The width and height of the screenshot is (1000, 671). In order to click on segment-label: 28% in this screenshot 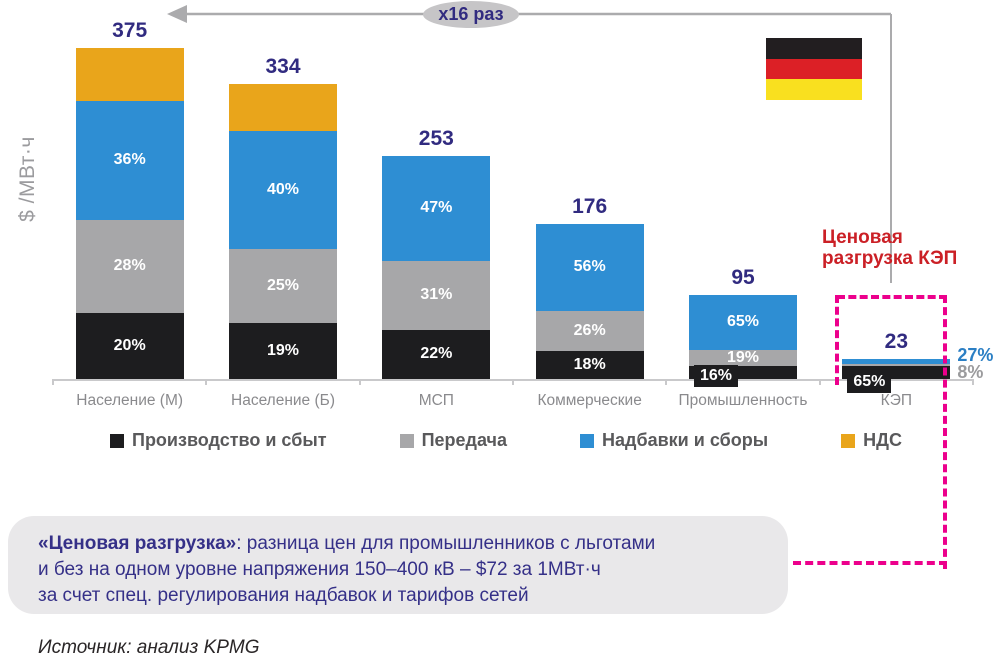, I will do `click(129, 266)`.